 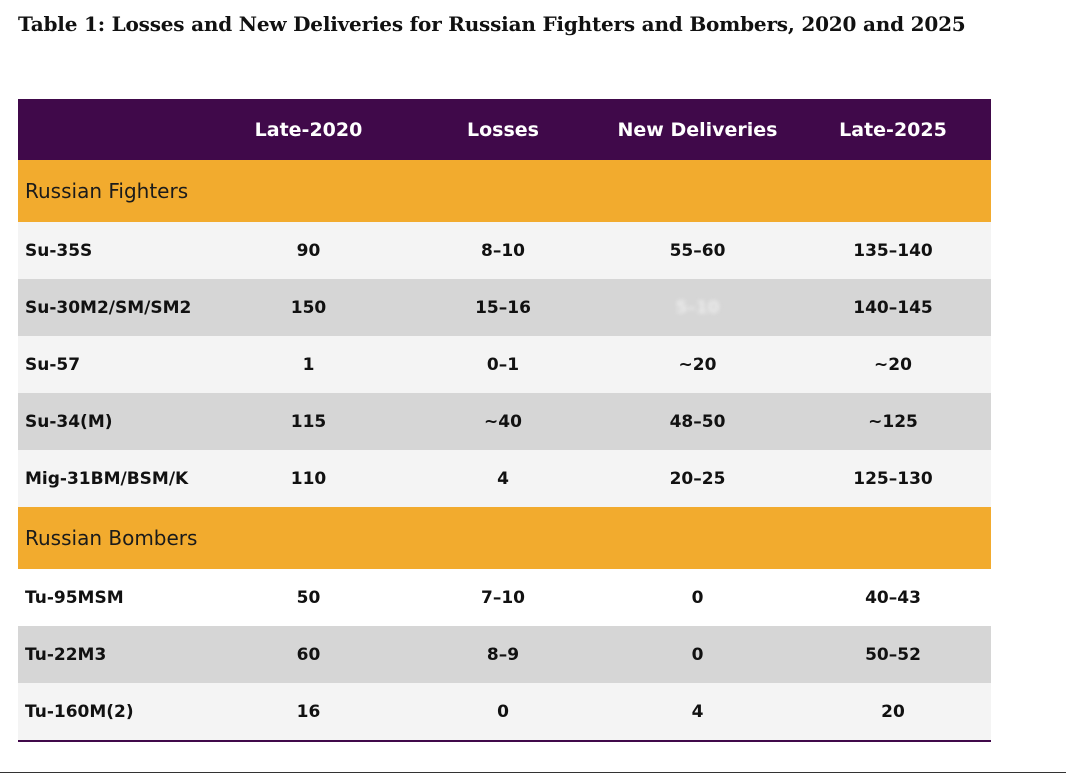 What do you see at coordinates (893, 250) in the screenshot?
I see `late-2025-value: 135–140` at bounding box center [893, 250].